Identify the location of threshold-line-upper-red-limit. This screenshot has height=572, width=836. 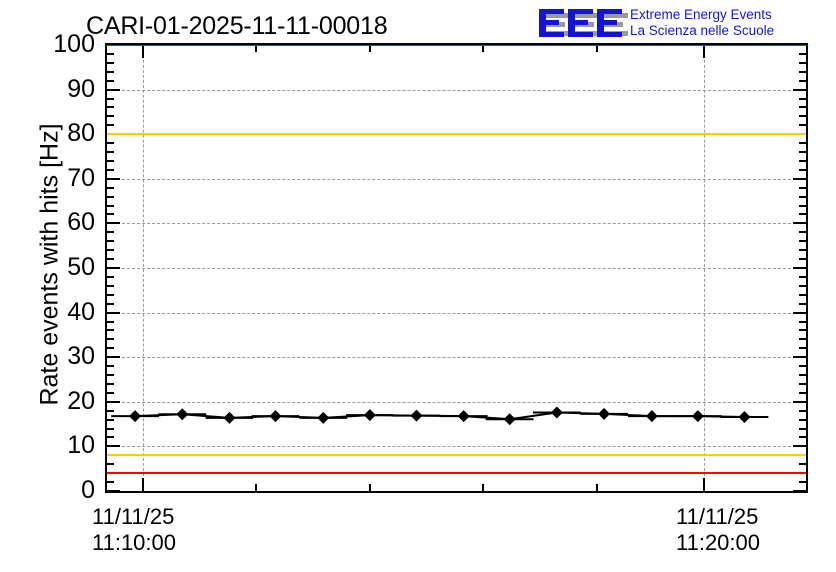
(456, 45).